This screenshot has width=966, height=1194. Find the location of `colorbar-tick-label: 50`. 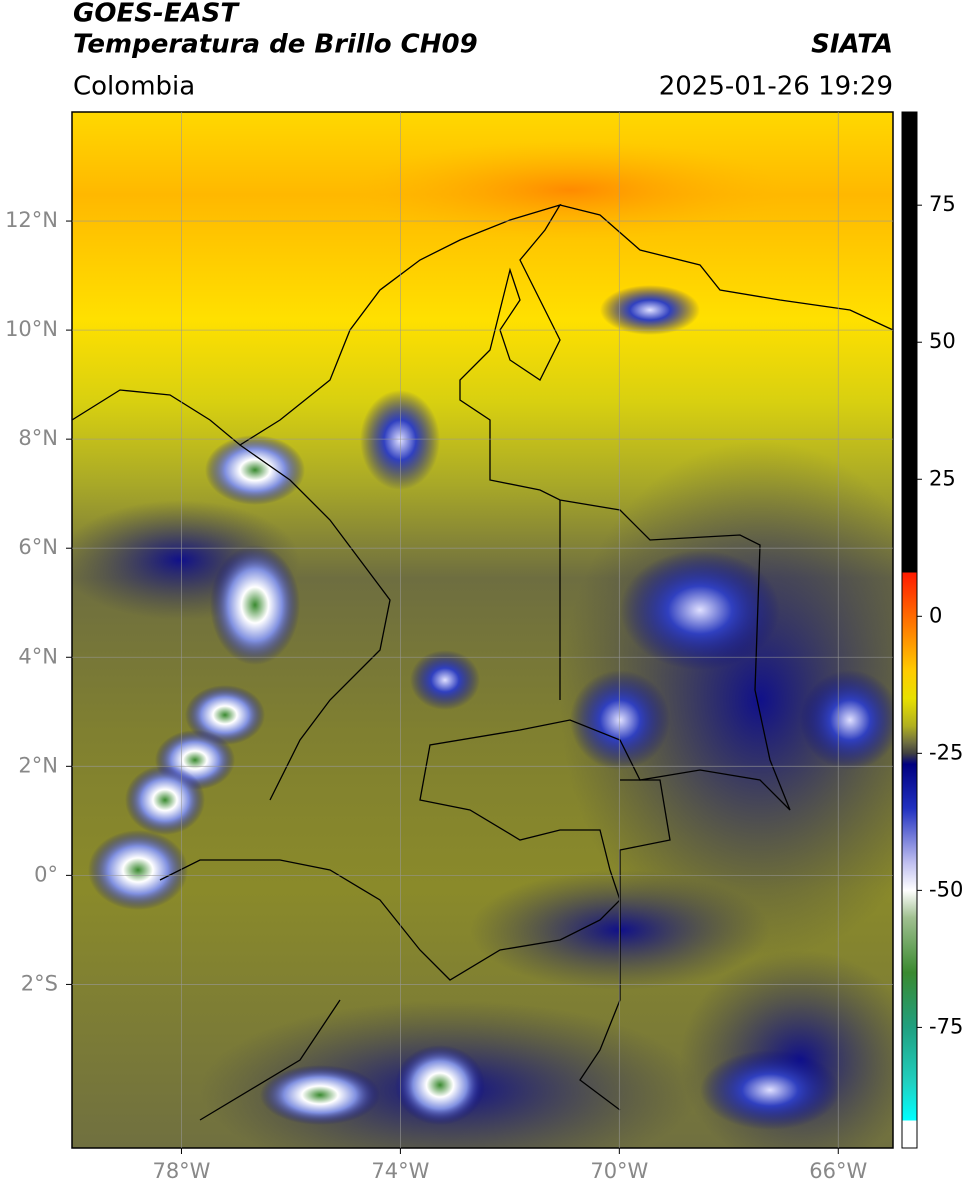

colorbar-tick-label: 50 is located at coordinates (942, 341).